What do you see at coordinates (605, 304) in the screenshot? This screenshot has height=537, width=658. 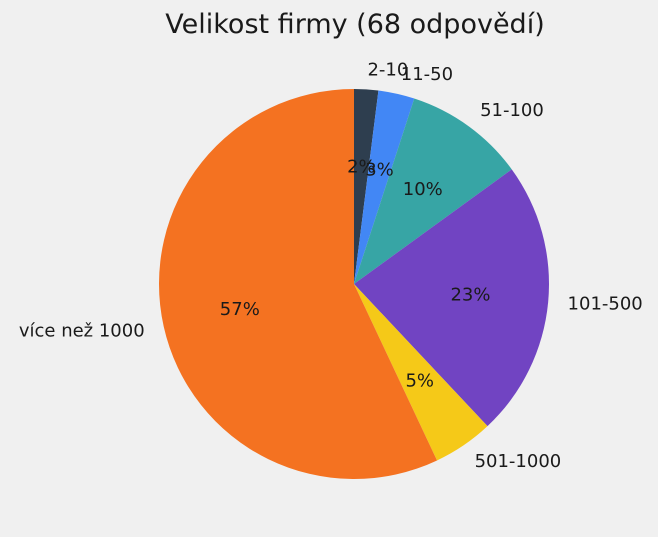 I see `category-label: 101-500` at bounding box center [605, 304].